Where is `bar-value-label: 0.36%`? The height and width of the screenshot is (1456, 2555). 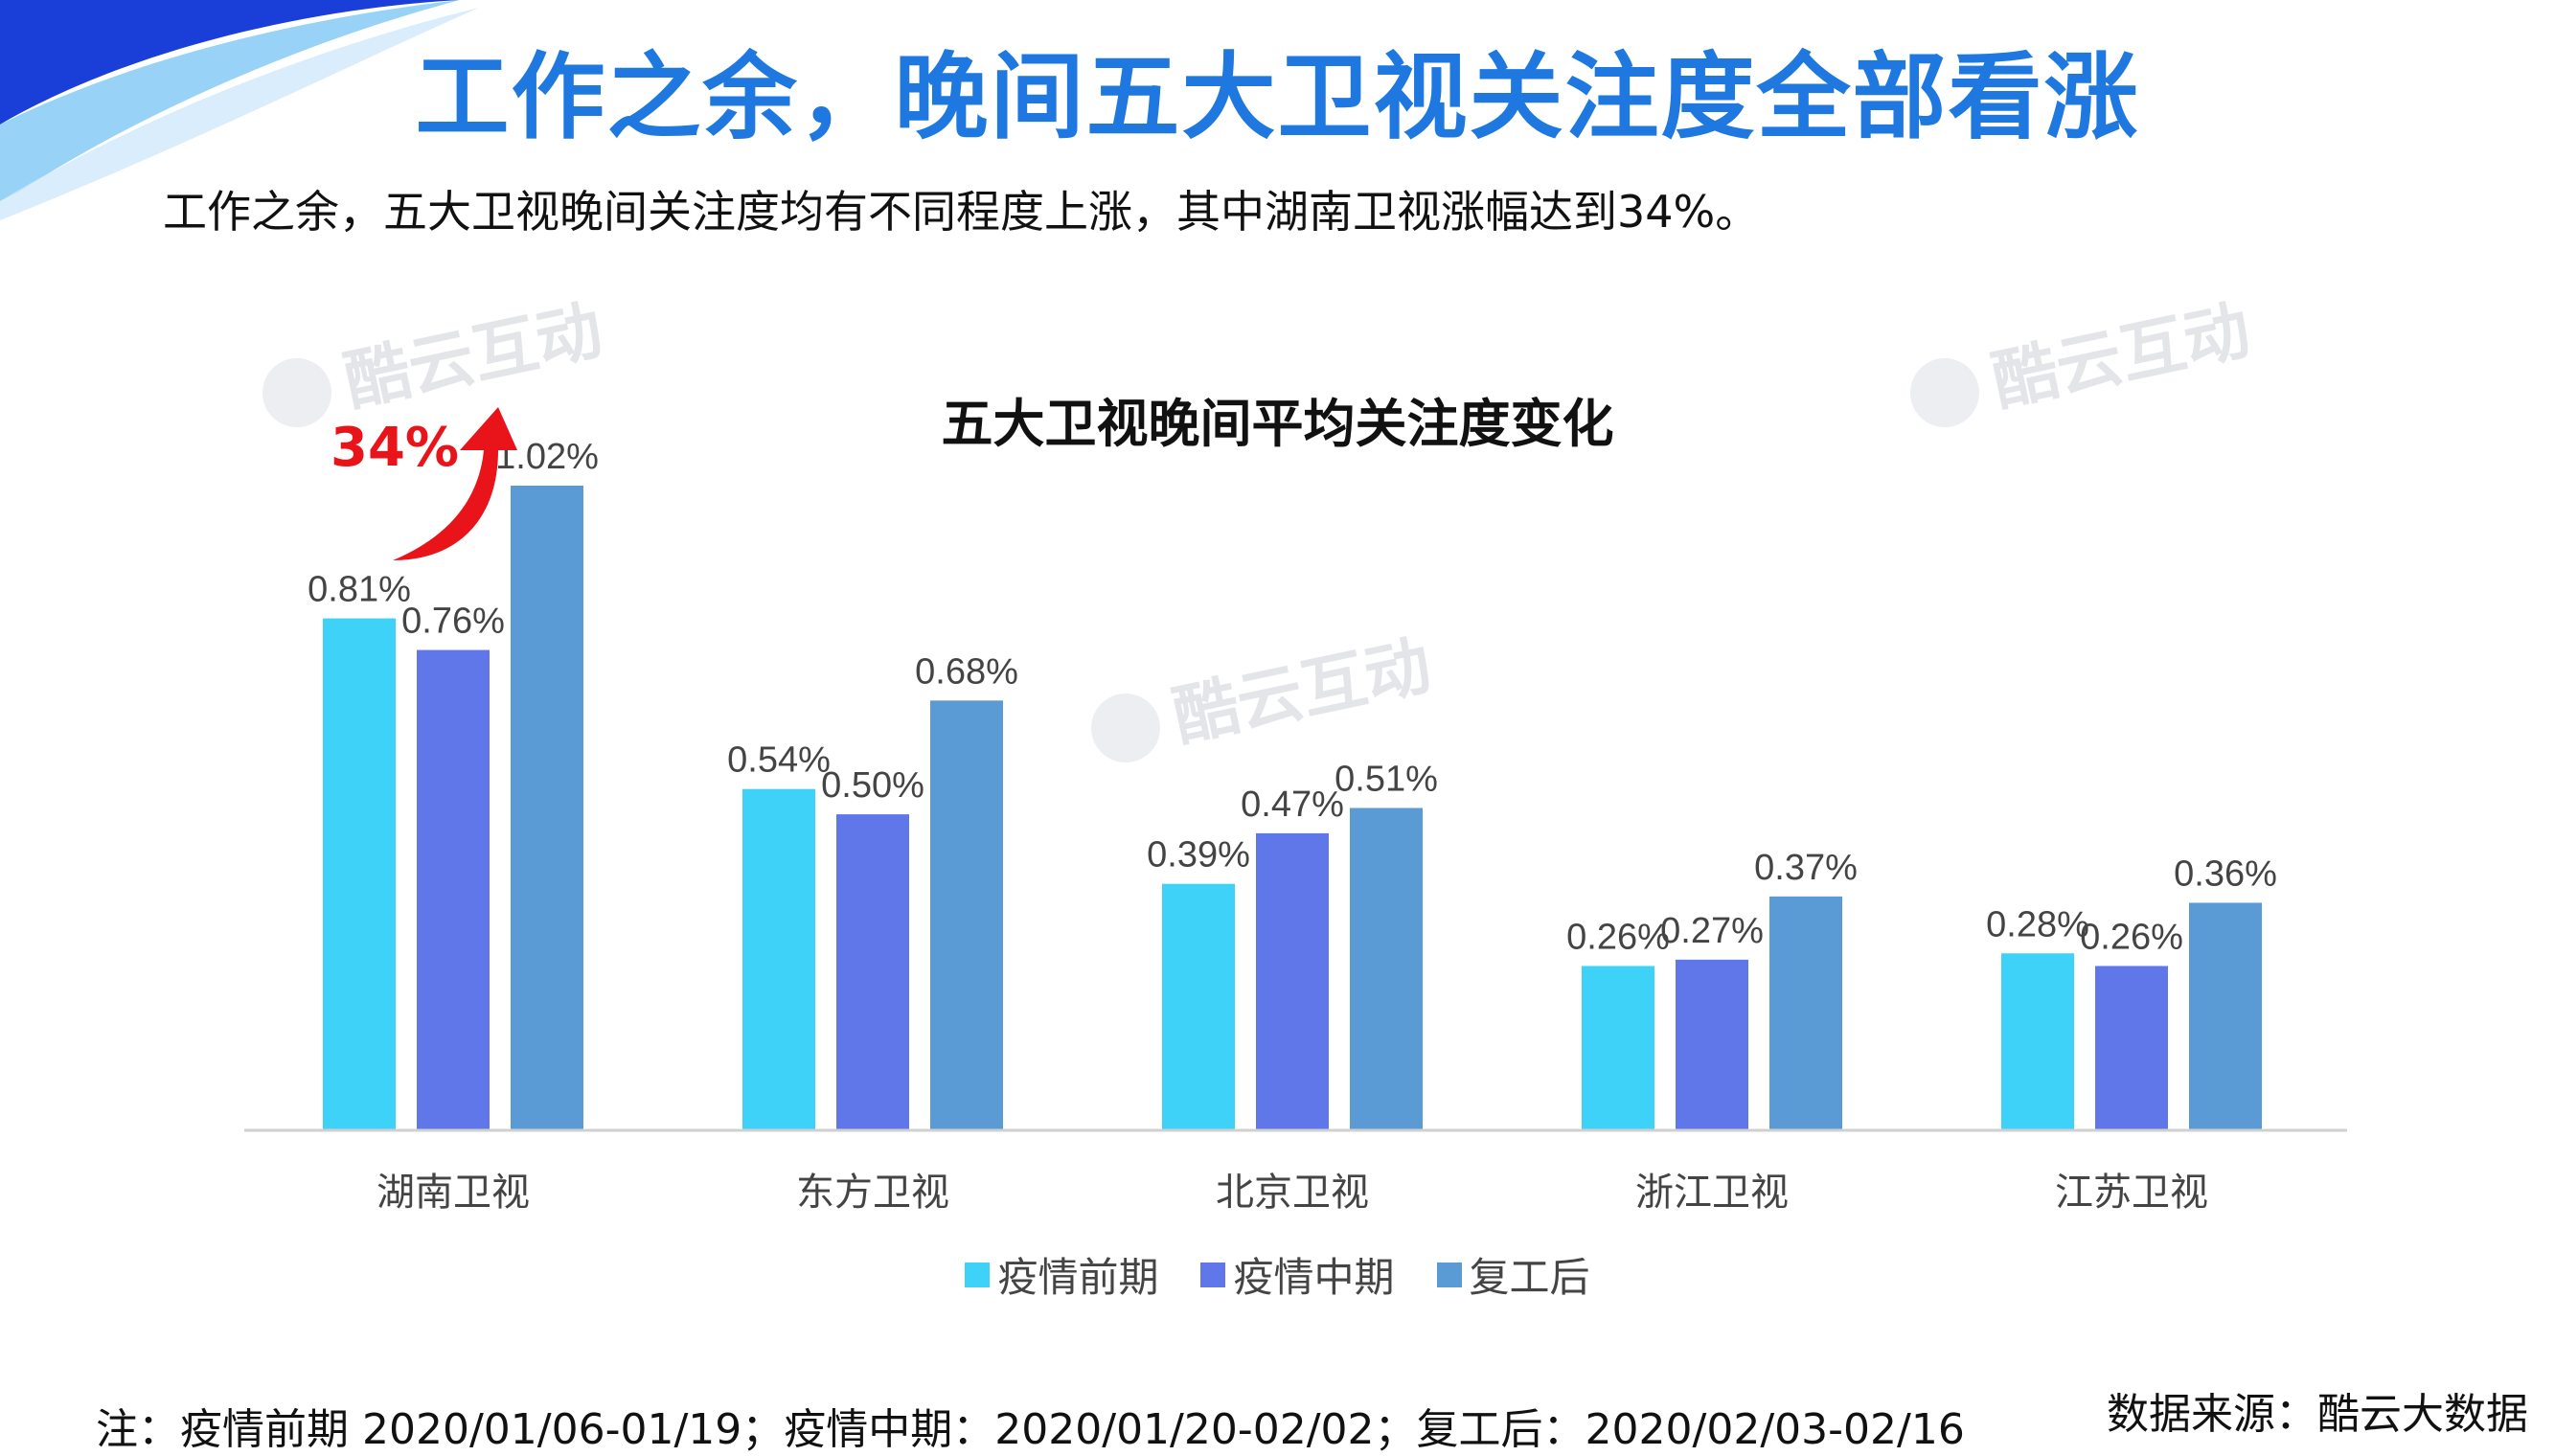
bar-value-label: 0.36% is located at coordinates (2225, 873).